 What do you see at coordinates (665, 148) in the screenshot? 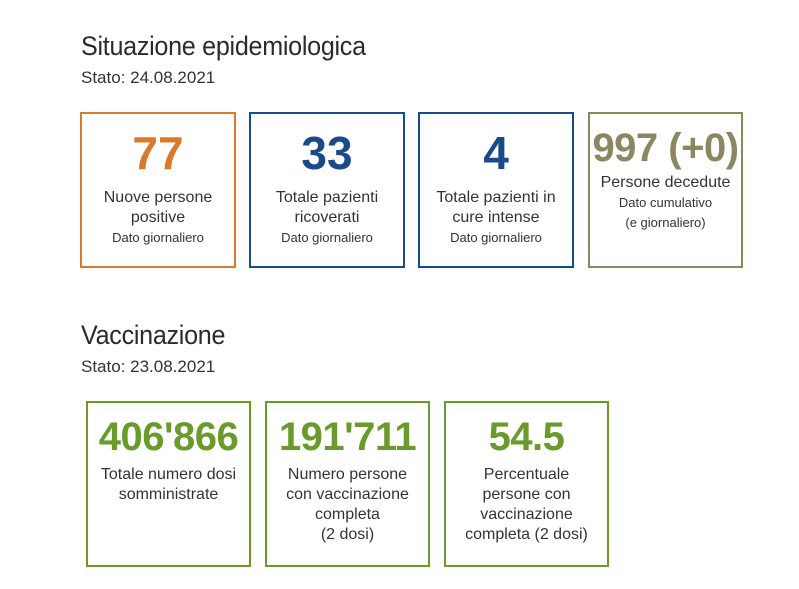
I see `deceased-value: 997 (+0)` at bounding box center [665, 148].